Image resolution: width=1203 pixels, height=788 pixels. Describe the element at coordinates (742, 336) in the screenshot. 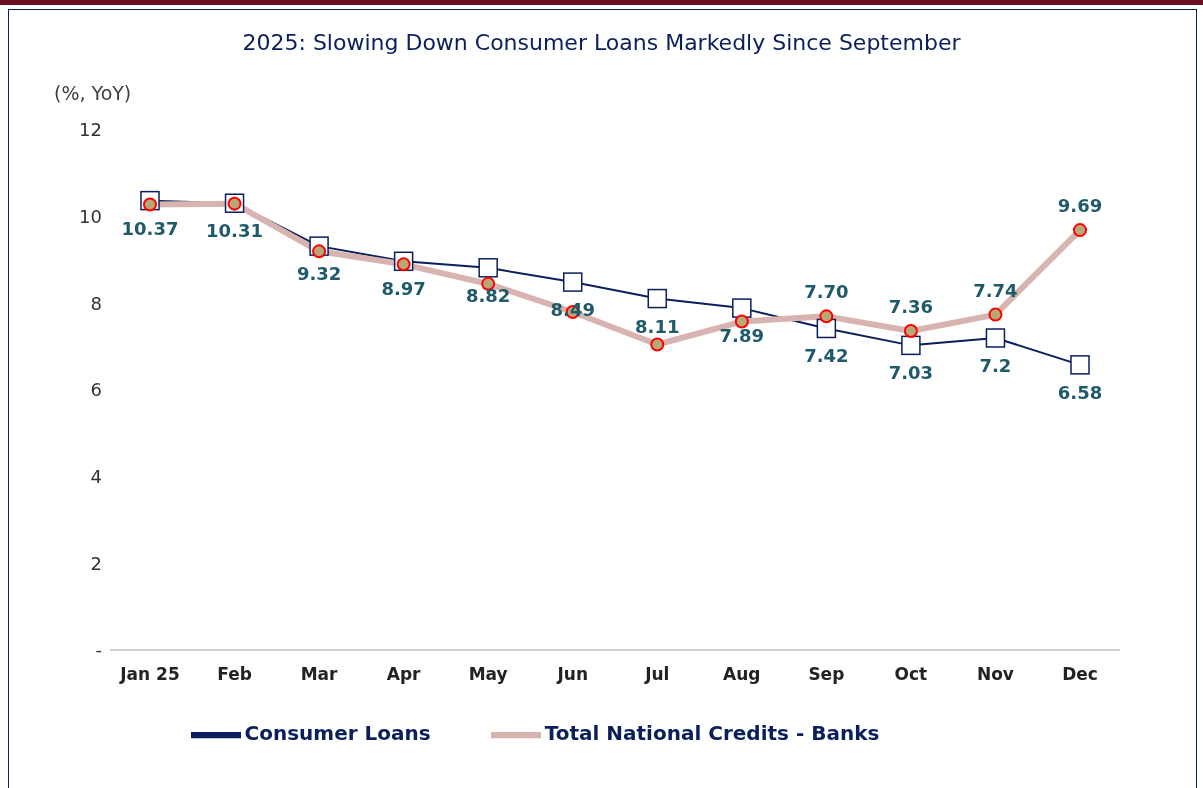

I see `data-label: 7.89` at that location.